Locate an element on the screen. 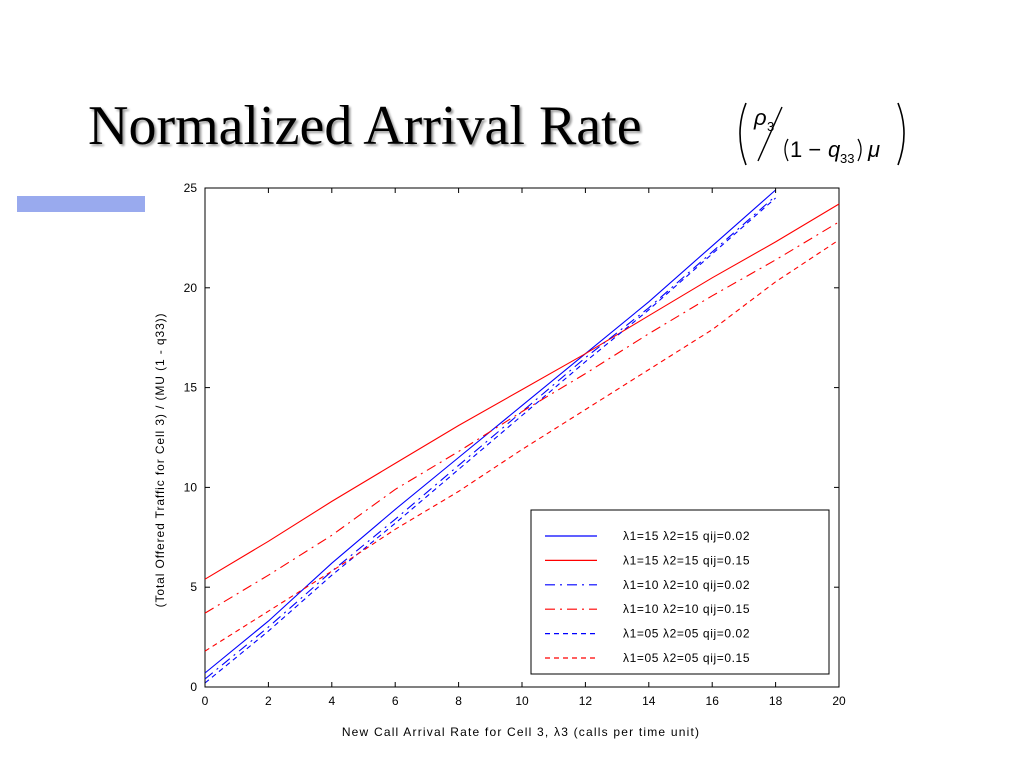 The height and width of the screenshot is (768, 1024). x-tick-label: 0 is located at coordinates (205, 701).